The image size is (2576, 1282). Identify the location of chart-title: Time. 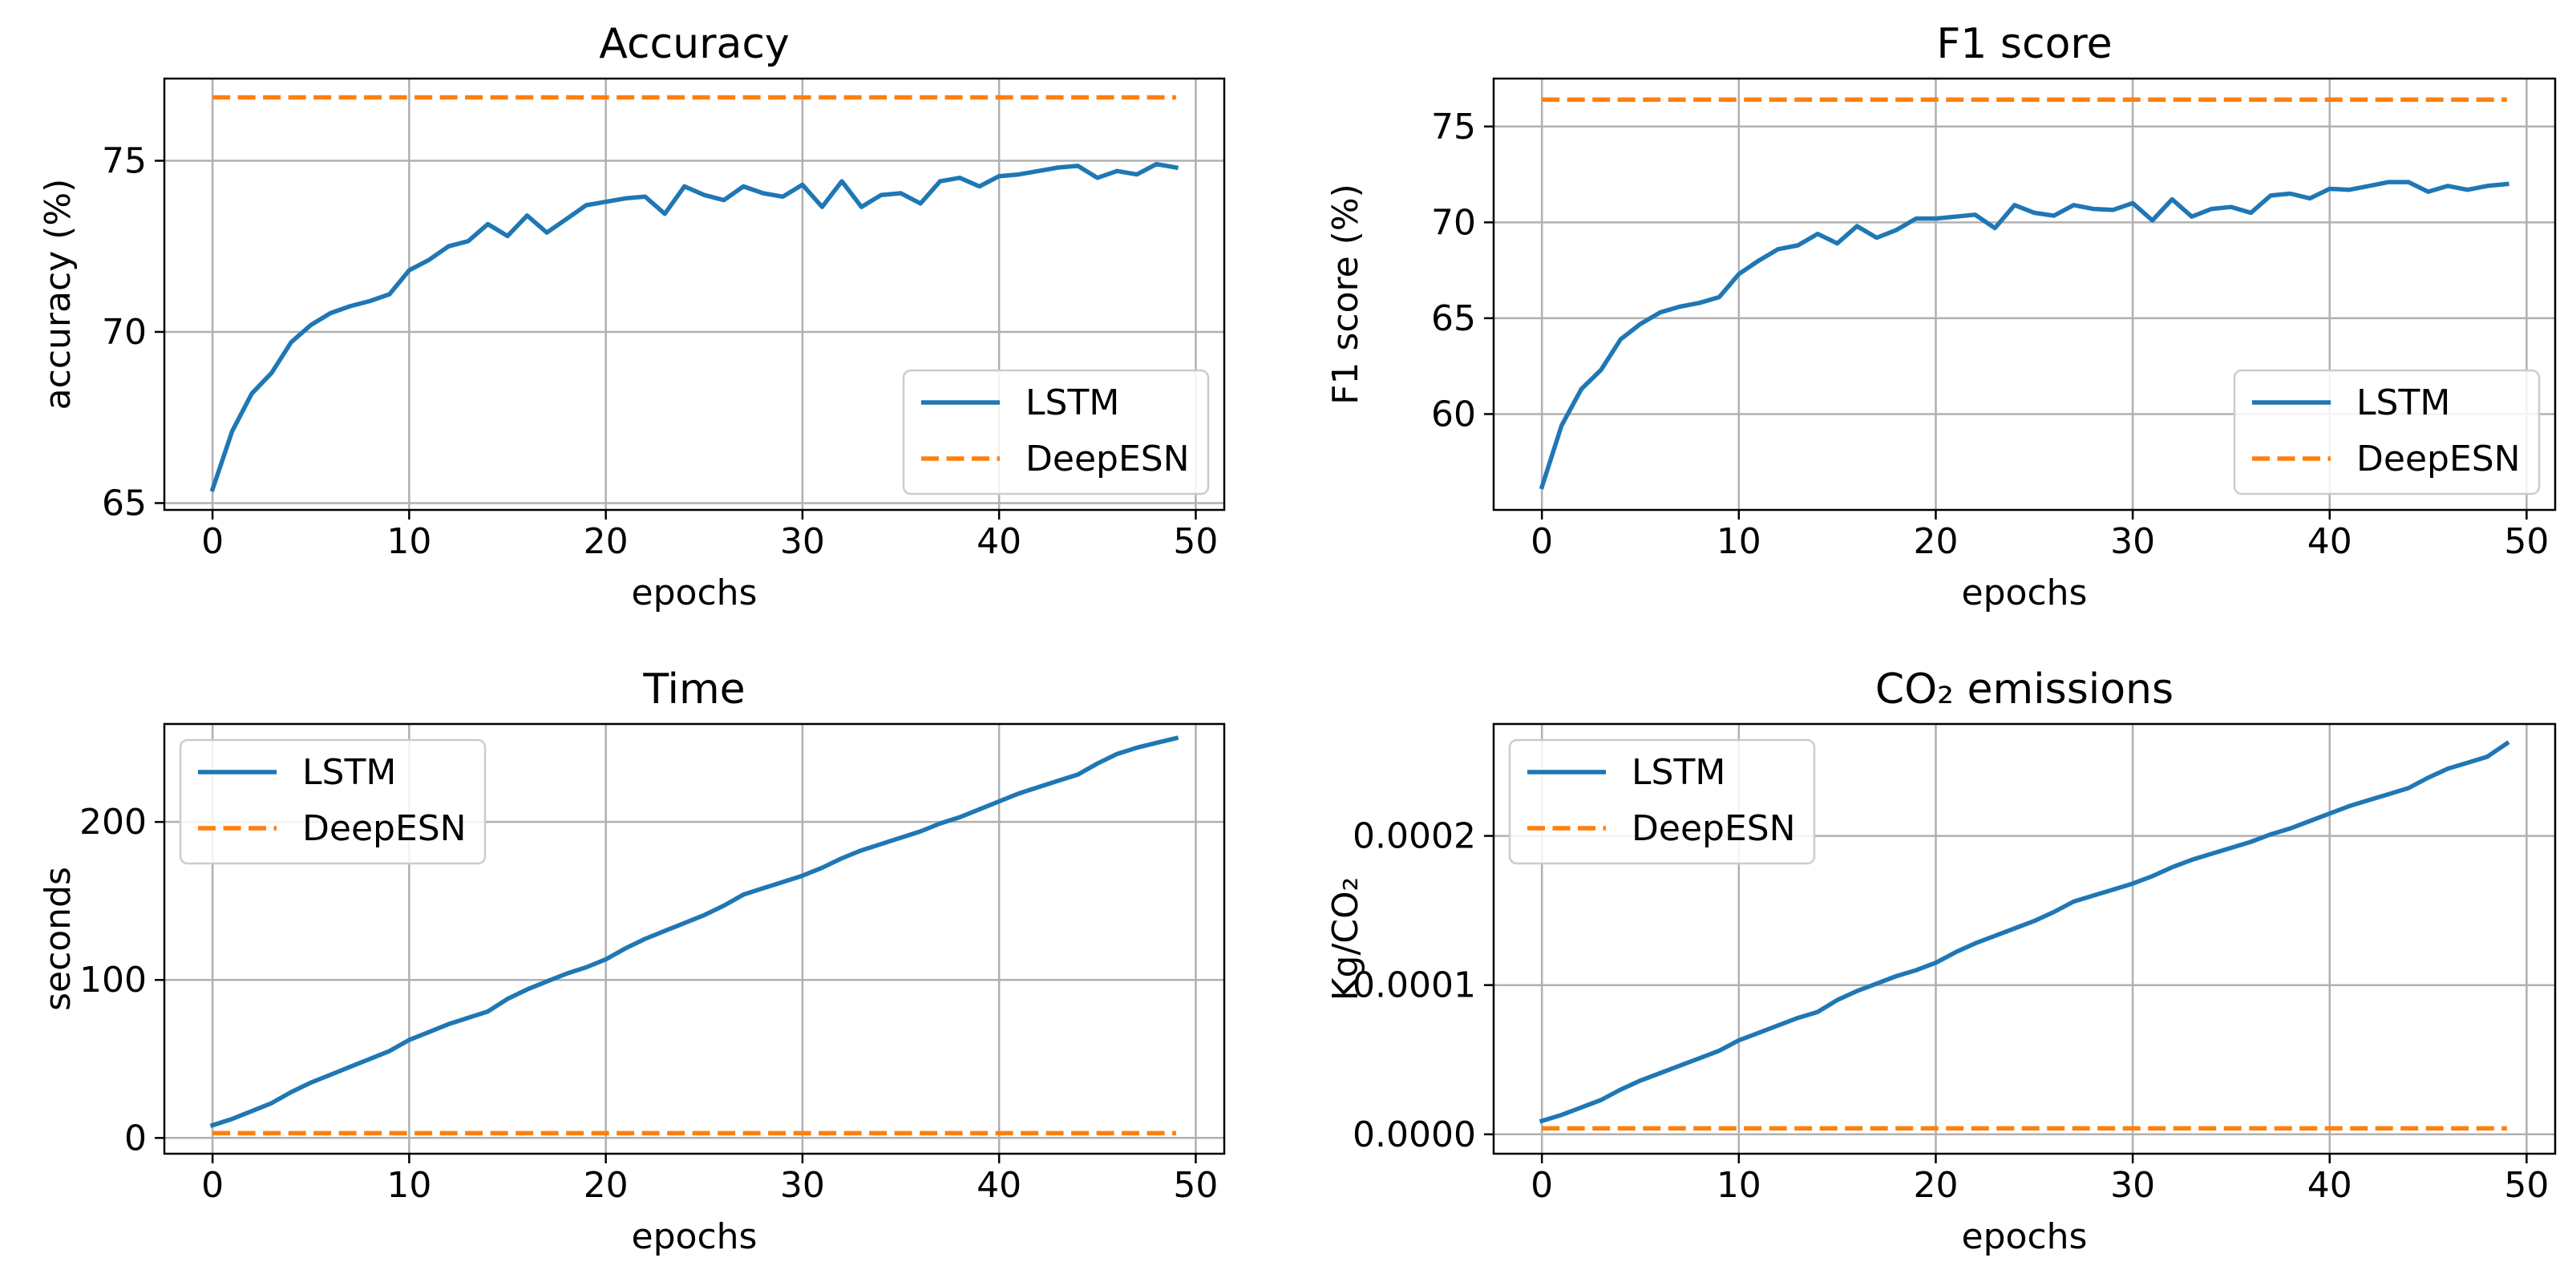
(693, 690).